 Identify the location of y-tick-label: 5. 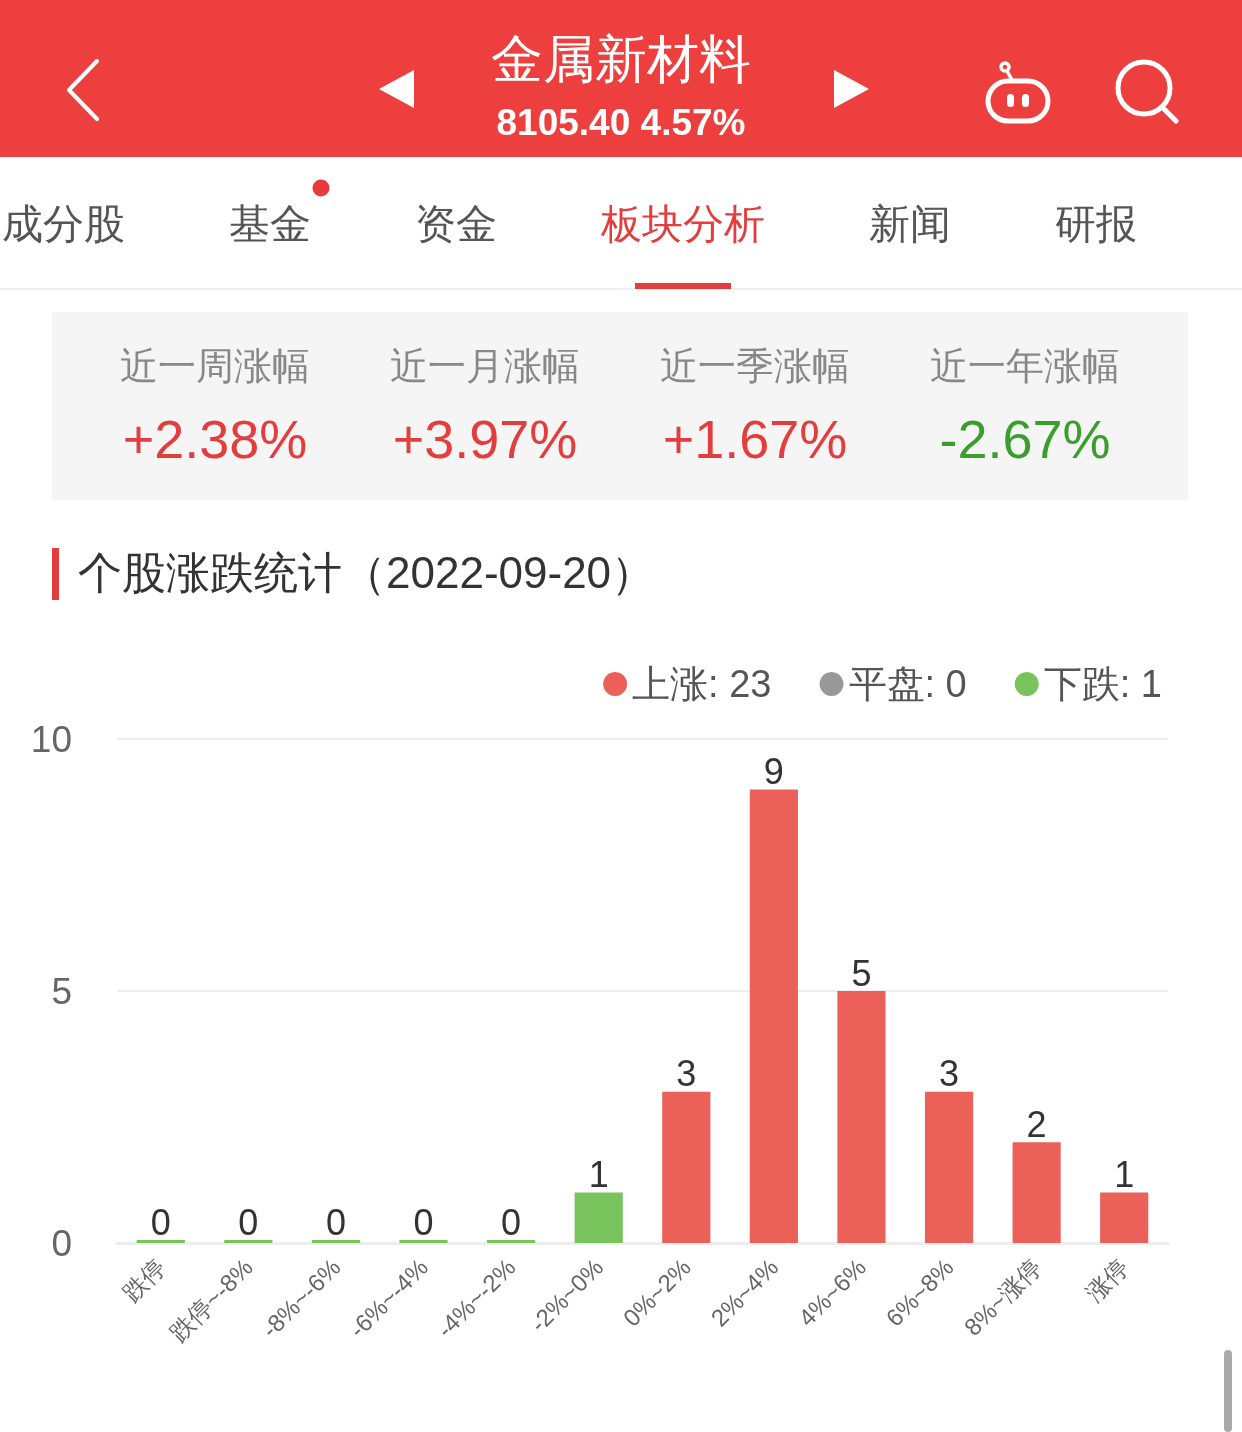
(61, 991).